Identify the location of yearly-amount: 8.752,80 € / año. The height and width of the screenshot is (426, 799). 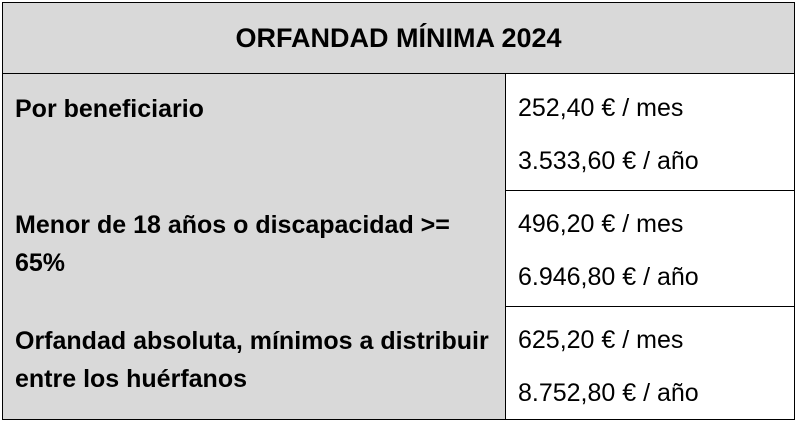
(608, 393).